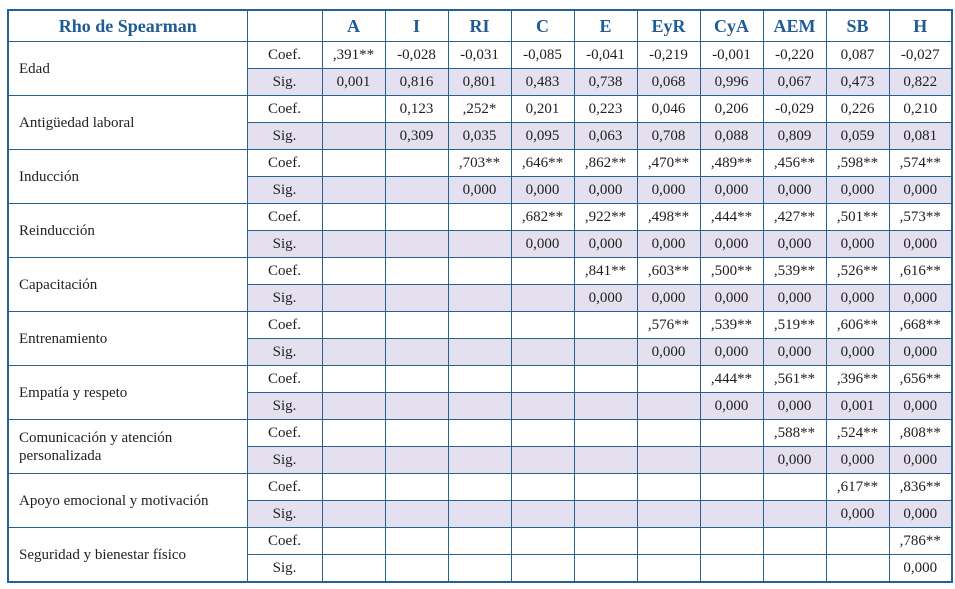 This screenshot has width=955, height=589. What do you see at coordinates (794, 55) in the screenshot?
I see `coef-cell: -0,220` at bounding box center [794, 55].